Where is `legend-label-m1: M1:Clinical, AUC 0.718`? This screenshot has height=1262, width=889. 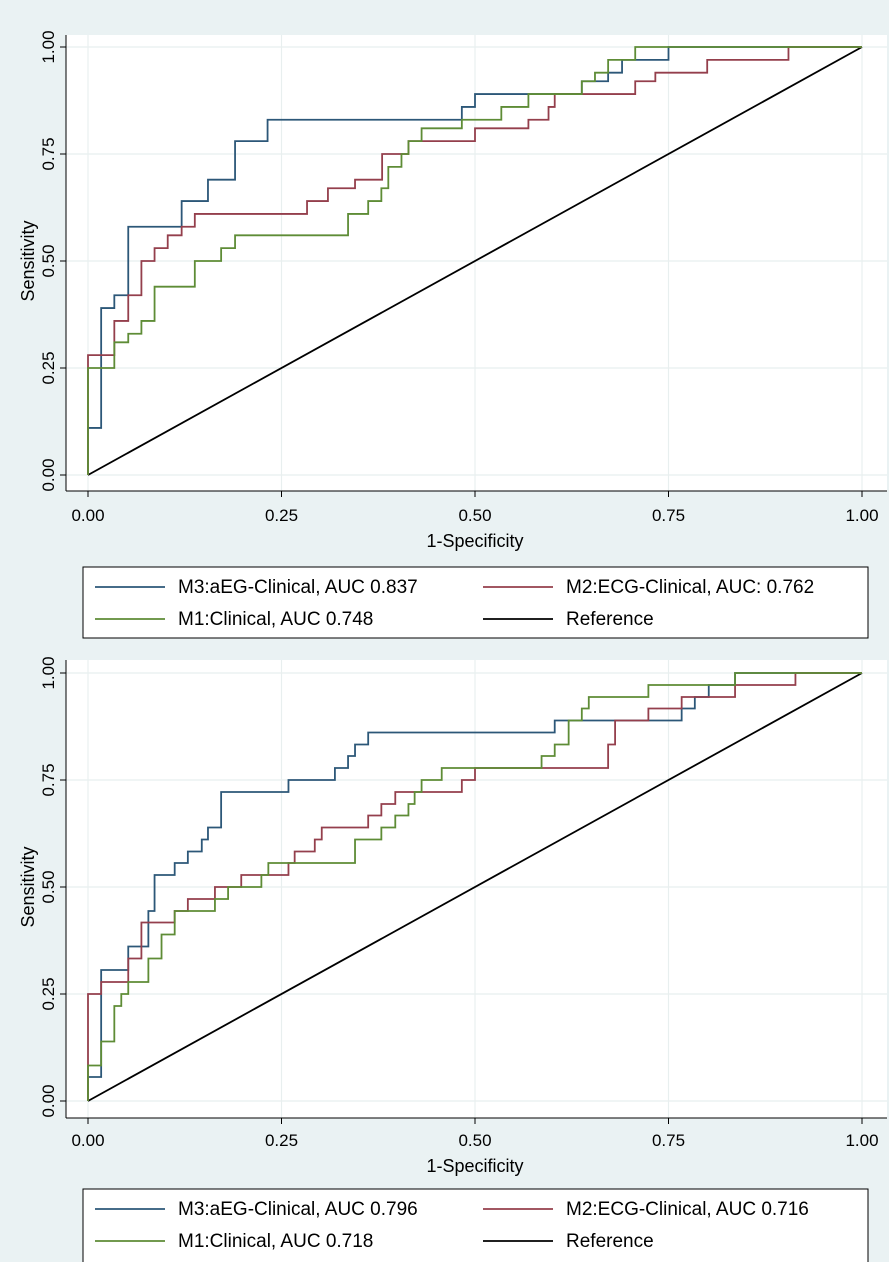 legend-label-m1: M1:Clinical, AUC 0.718 is located at coordinates (275, 1241).